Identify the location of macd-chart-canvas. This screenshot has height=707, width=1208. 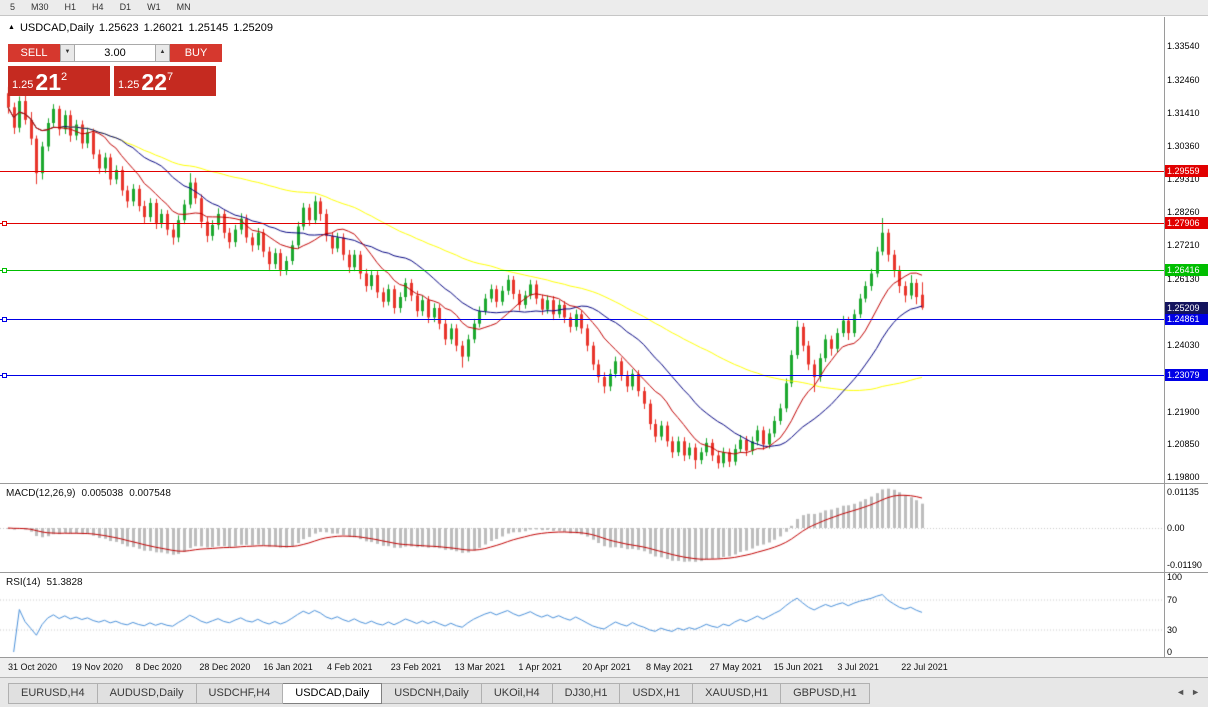
(582, 528).